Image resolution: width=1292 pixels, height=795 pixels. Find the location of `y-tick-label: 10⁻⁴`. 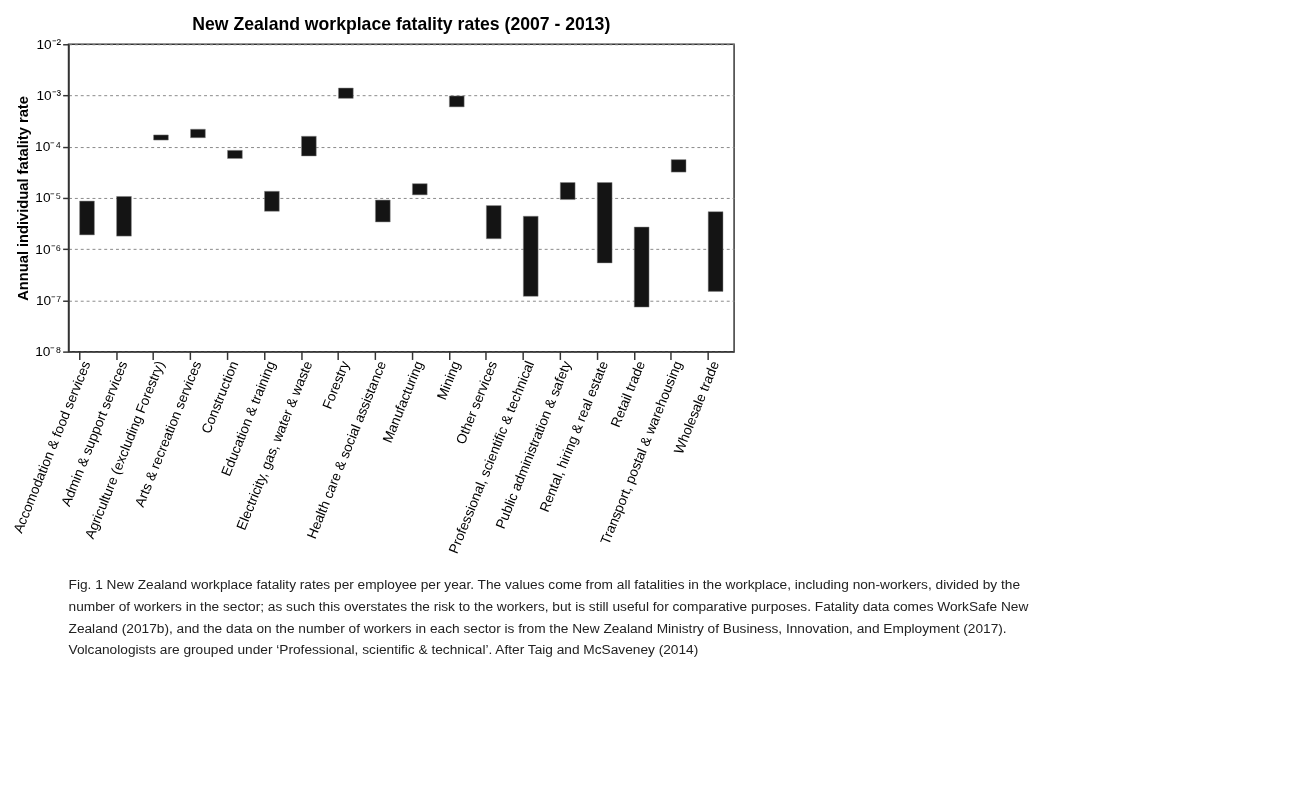

y-tick-label: 10⁻⁴ is located at coordinates (48, 147).